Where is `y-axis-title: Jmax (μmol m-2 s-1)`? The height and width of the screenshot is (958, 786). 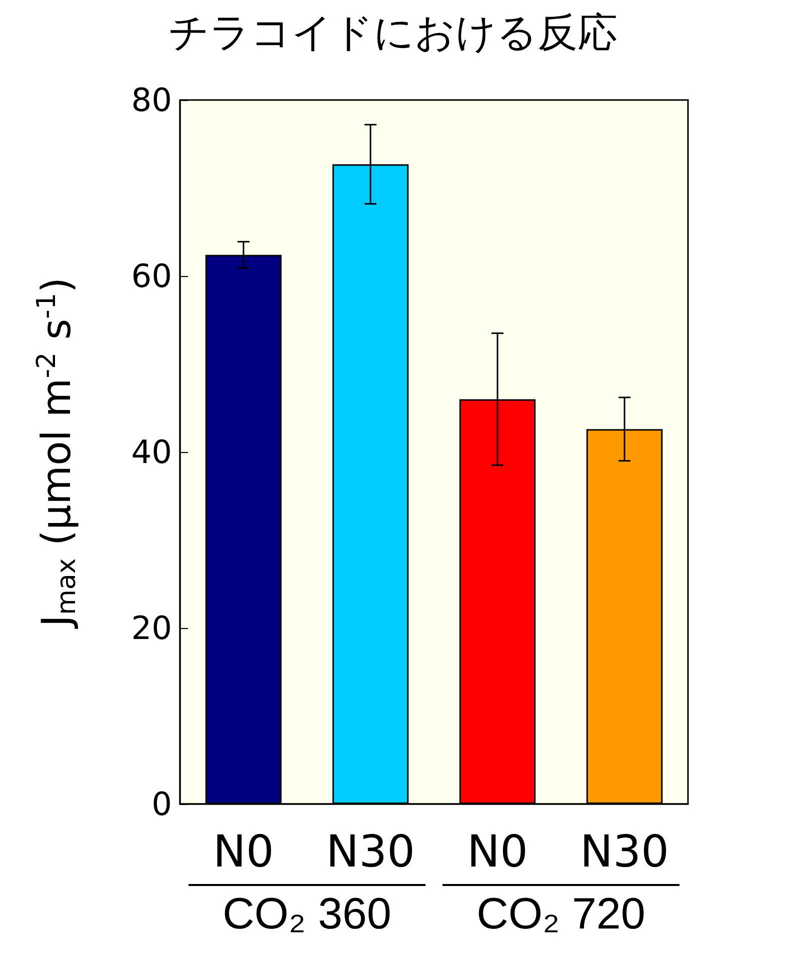 y-axis-title: Jmax (μmol m-2 s-1) is located at coordinates (57, 453).